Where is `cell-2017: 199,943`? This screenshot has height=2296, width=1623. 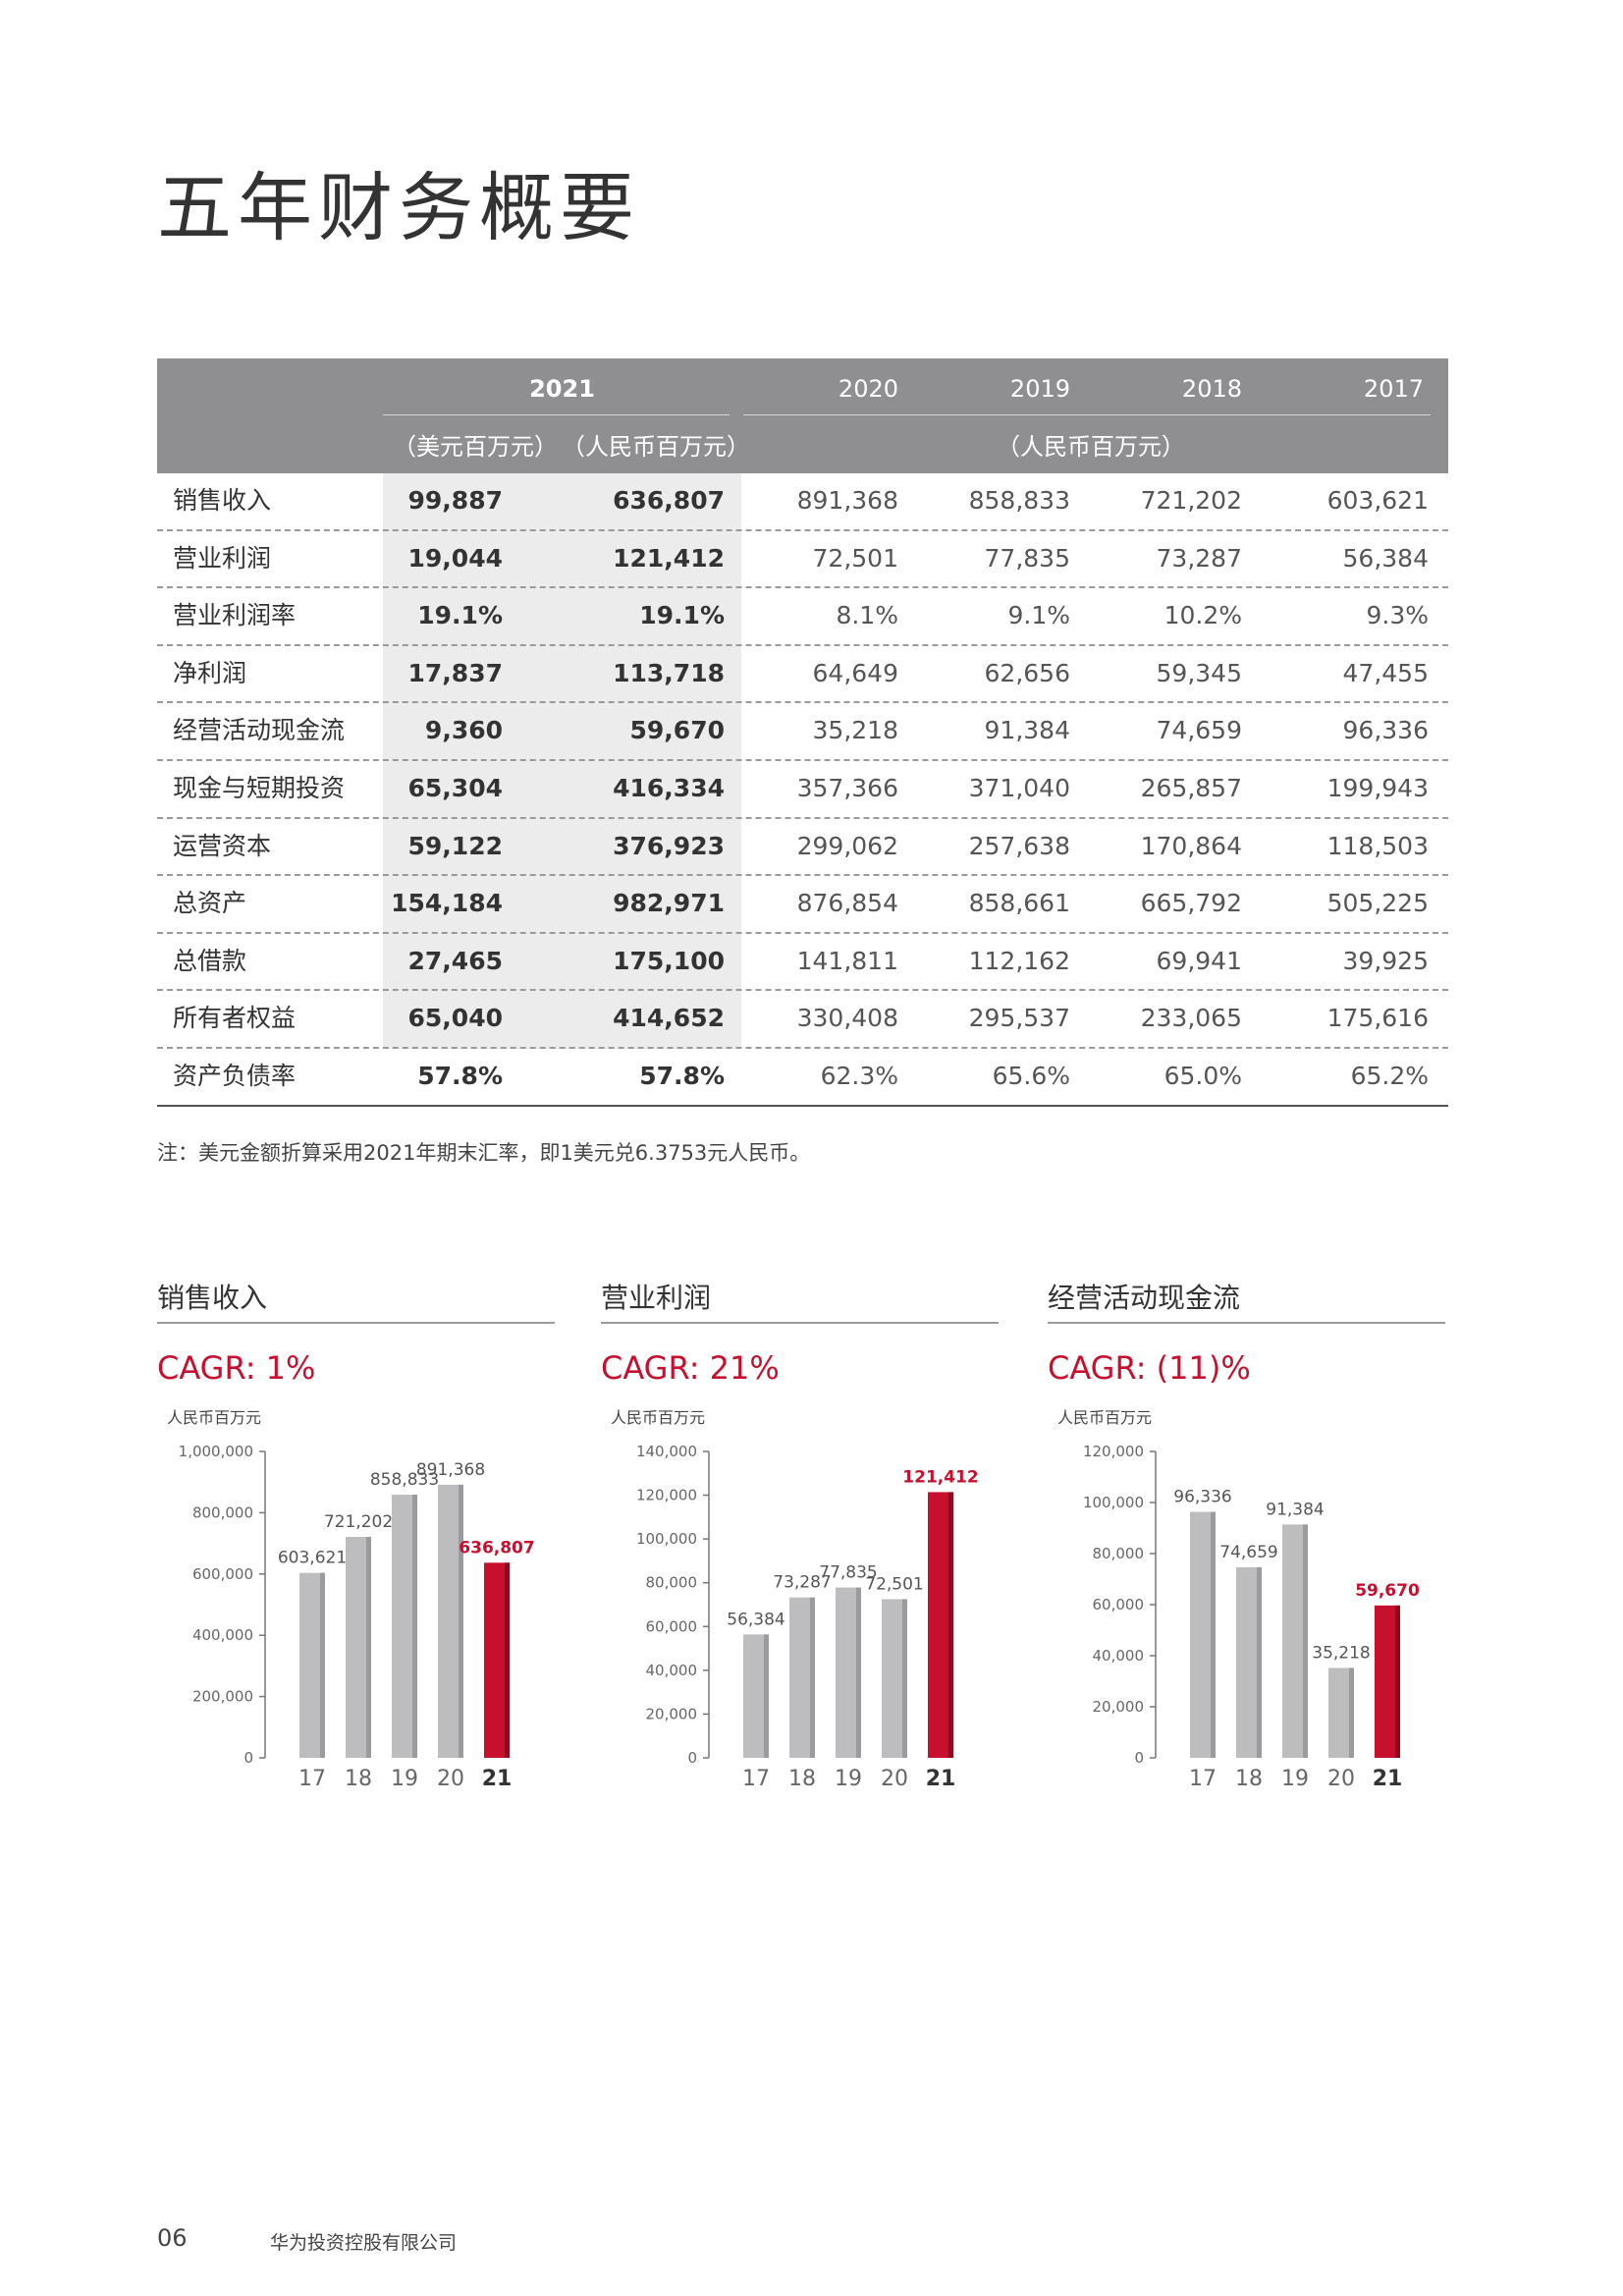 cell-2017: 199,943 is located at coordinates (1378, 787).